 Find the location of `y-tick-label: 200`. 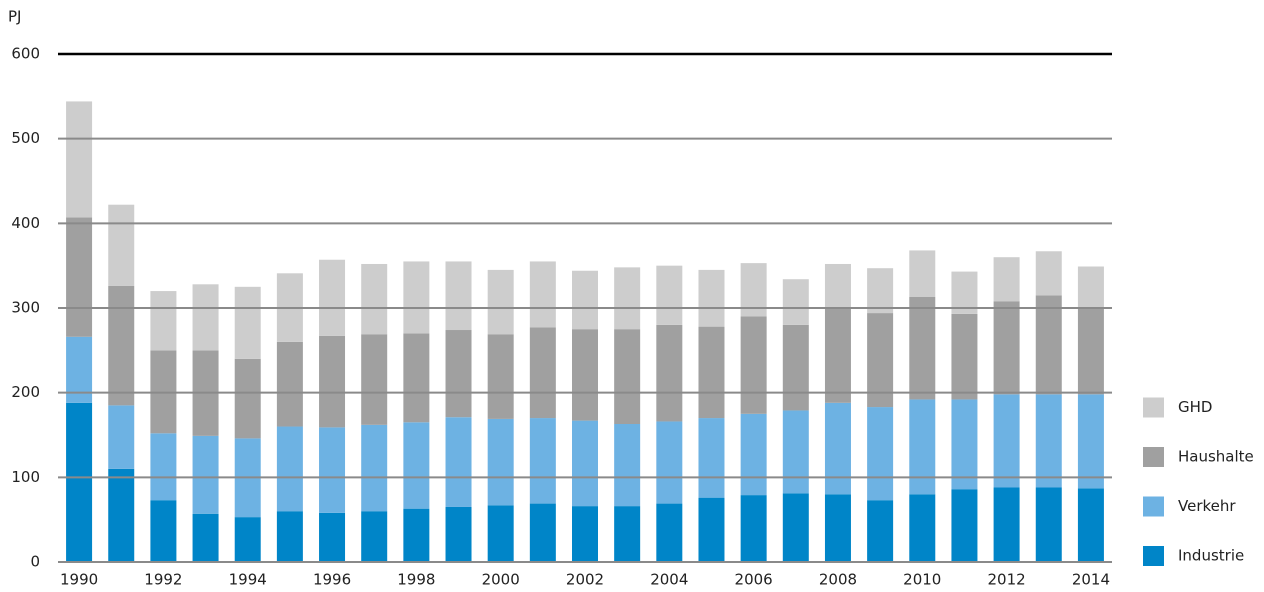

y-tick-label: 200 is located at coordinates (25, 392).